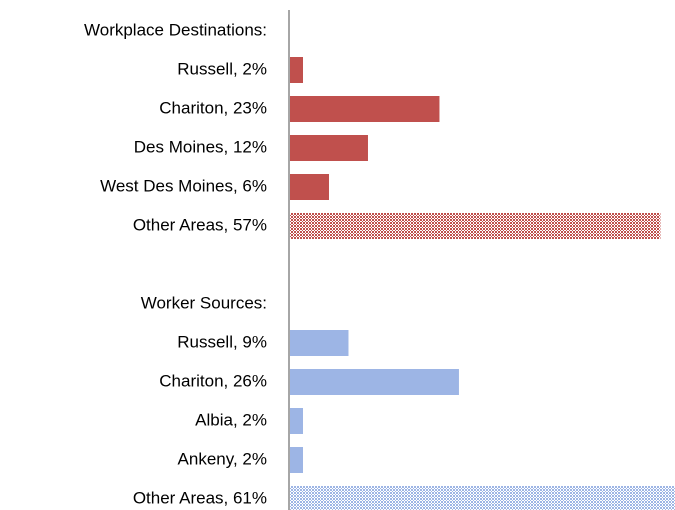 The height and width of the screenshot is (510, 675). What do you see at coordinates (204, 302) in the screenshot?
I see `group-title: Worker Sources:` at bounding box center [204, 302].